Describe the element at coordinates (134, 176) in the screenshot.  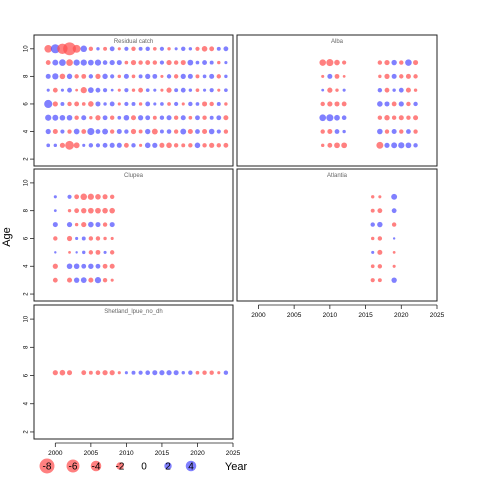
I see `panel-title: Clupea` at that location.